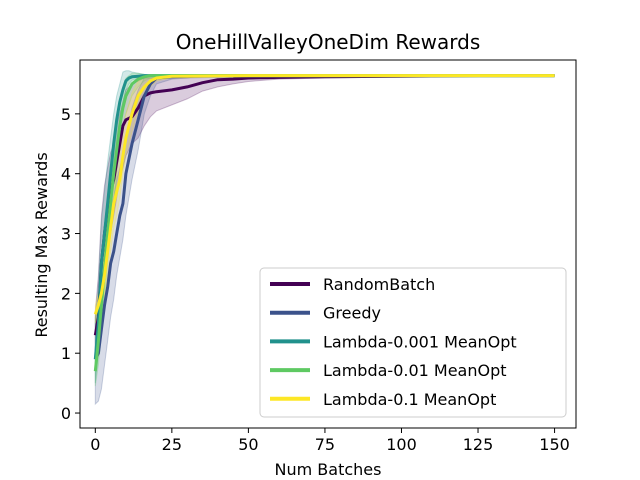 The width and height of the screenshot is (640, 480). What do you see at coordinates (415, 370) in the screenshot?
I see `legend-label: Lambda-0.01 MeanOpt` at bounding box center [415, 370].